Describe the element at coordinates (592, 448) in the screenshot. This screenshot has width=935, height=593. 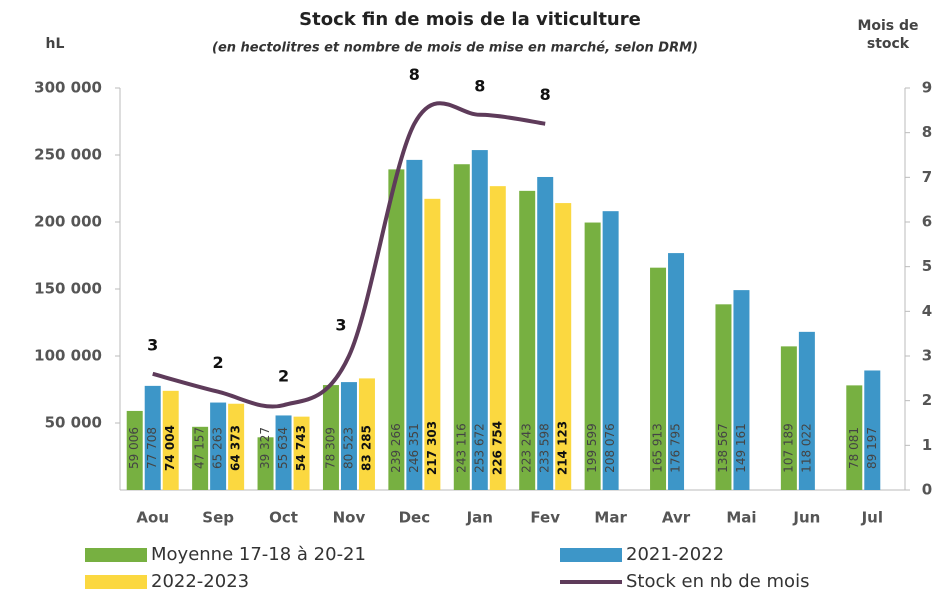
I see `bar-label: 199 599` at that location.